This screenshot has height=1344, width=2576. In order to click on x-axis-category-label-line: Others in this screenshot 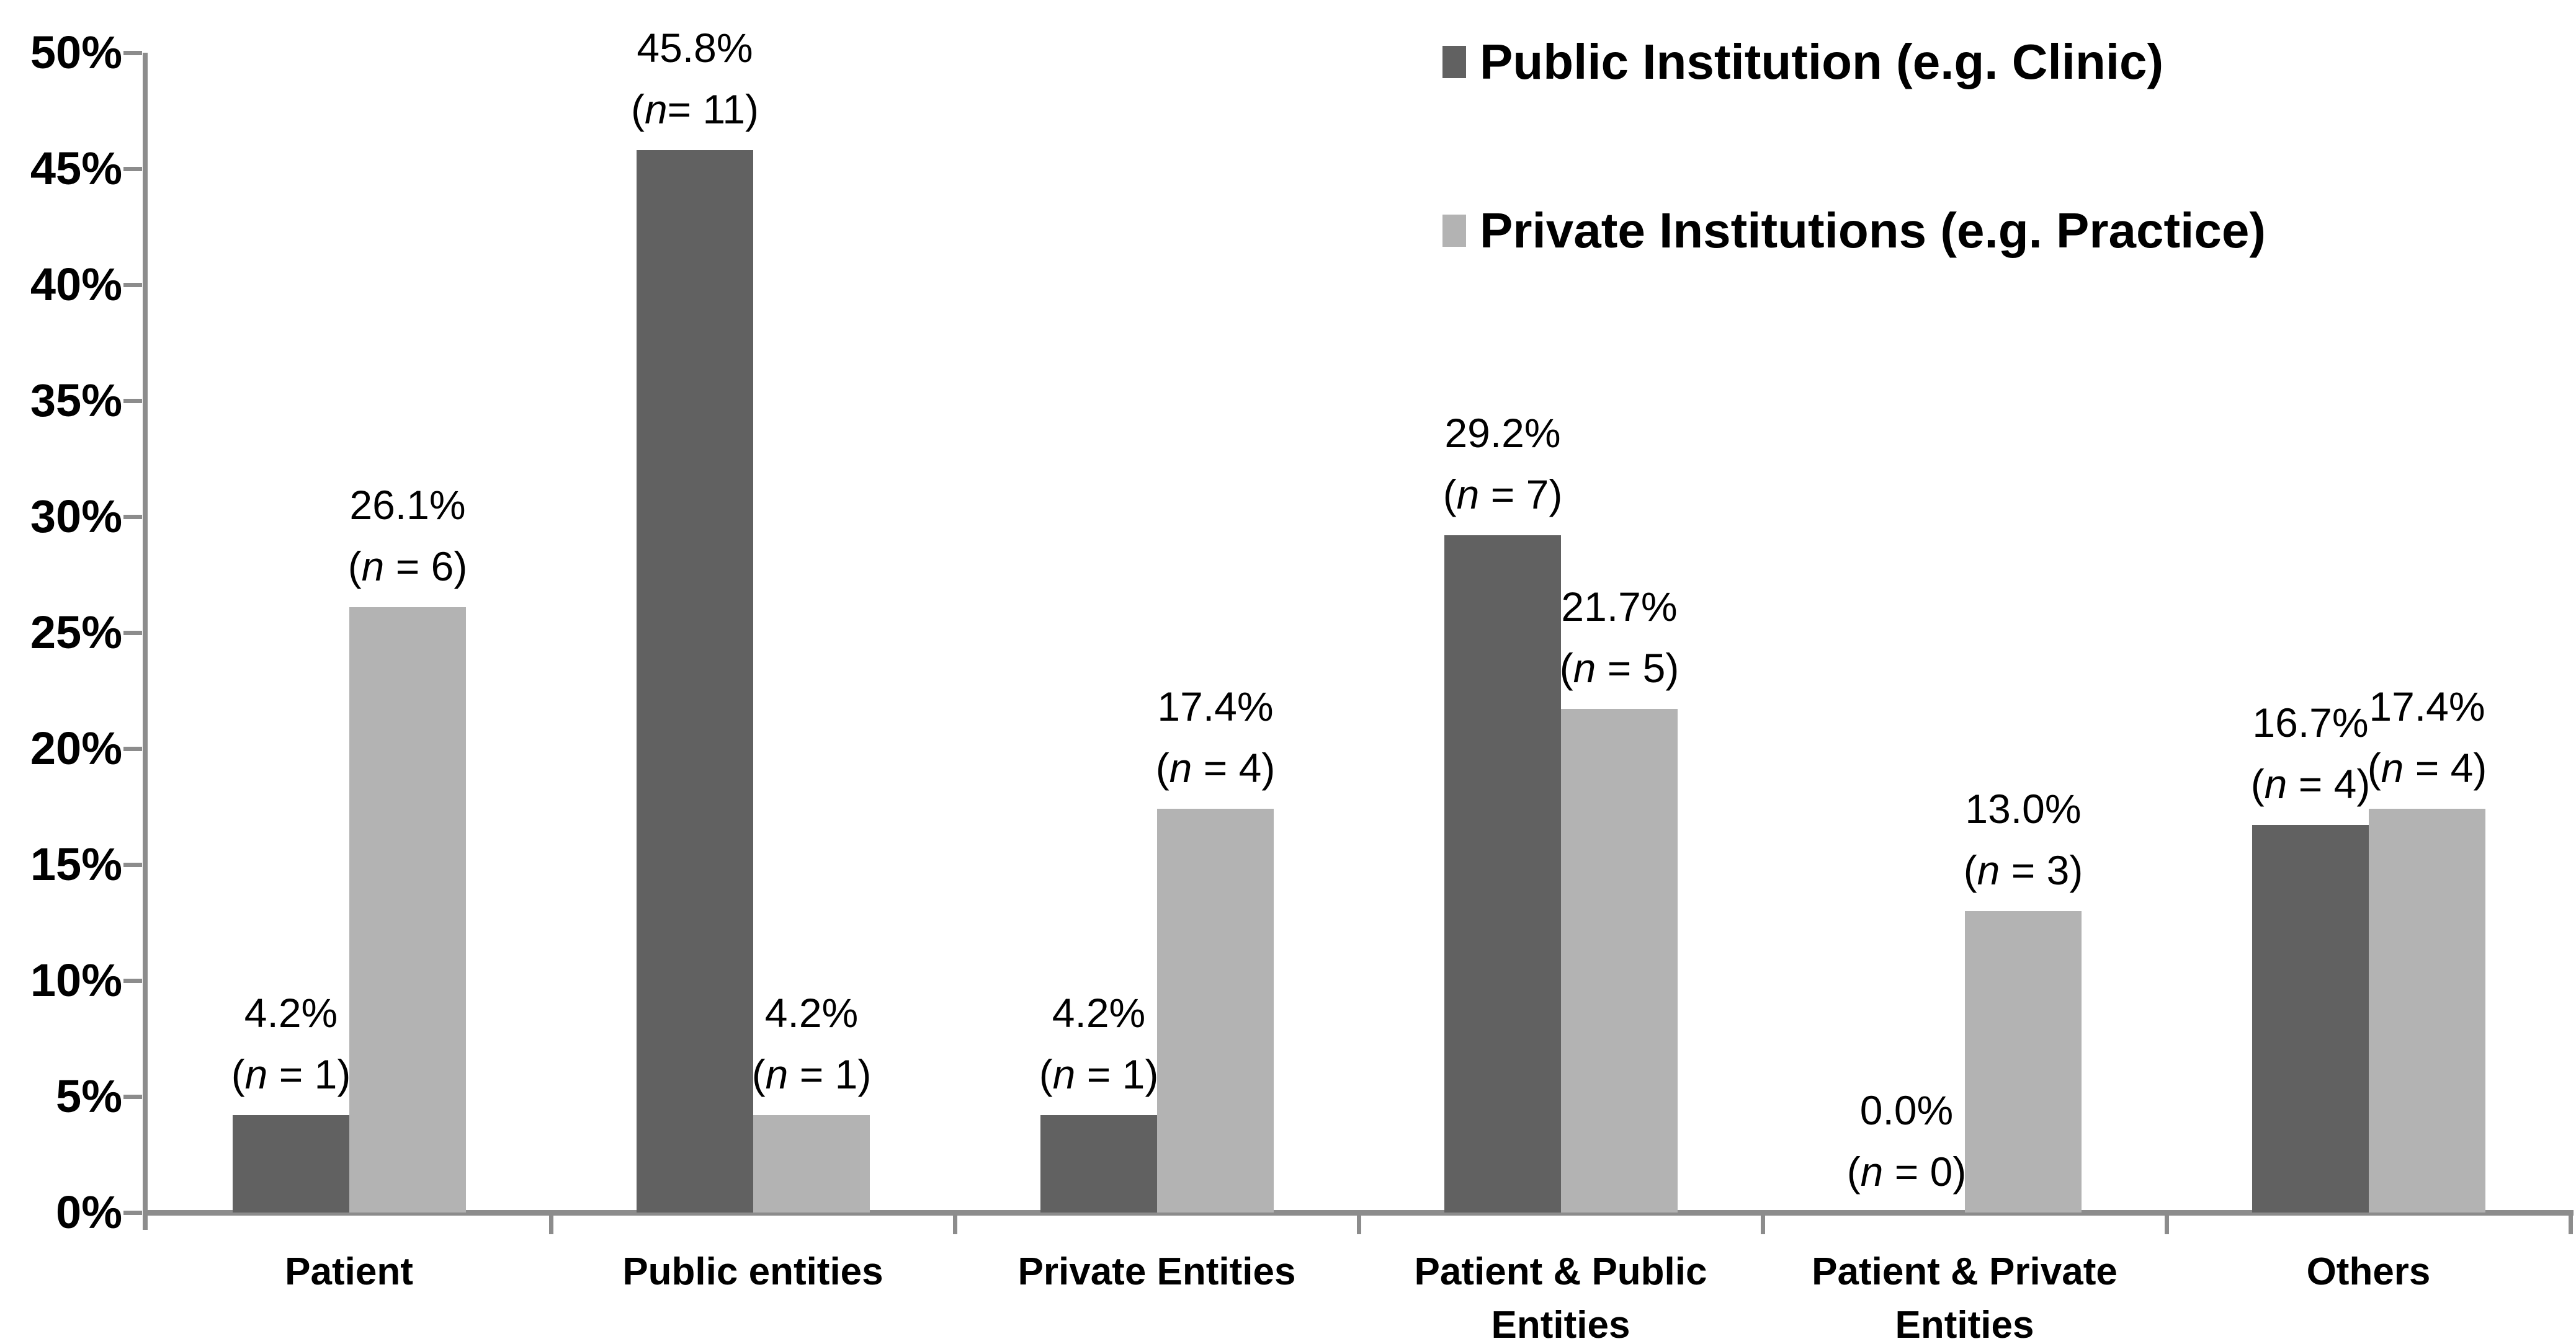, I will do `click(2368, 1271)`.